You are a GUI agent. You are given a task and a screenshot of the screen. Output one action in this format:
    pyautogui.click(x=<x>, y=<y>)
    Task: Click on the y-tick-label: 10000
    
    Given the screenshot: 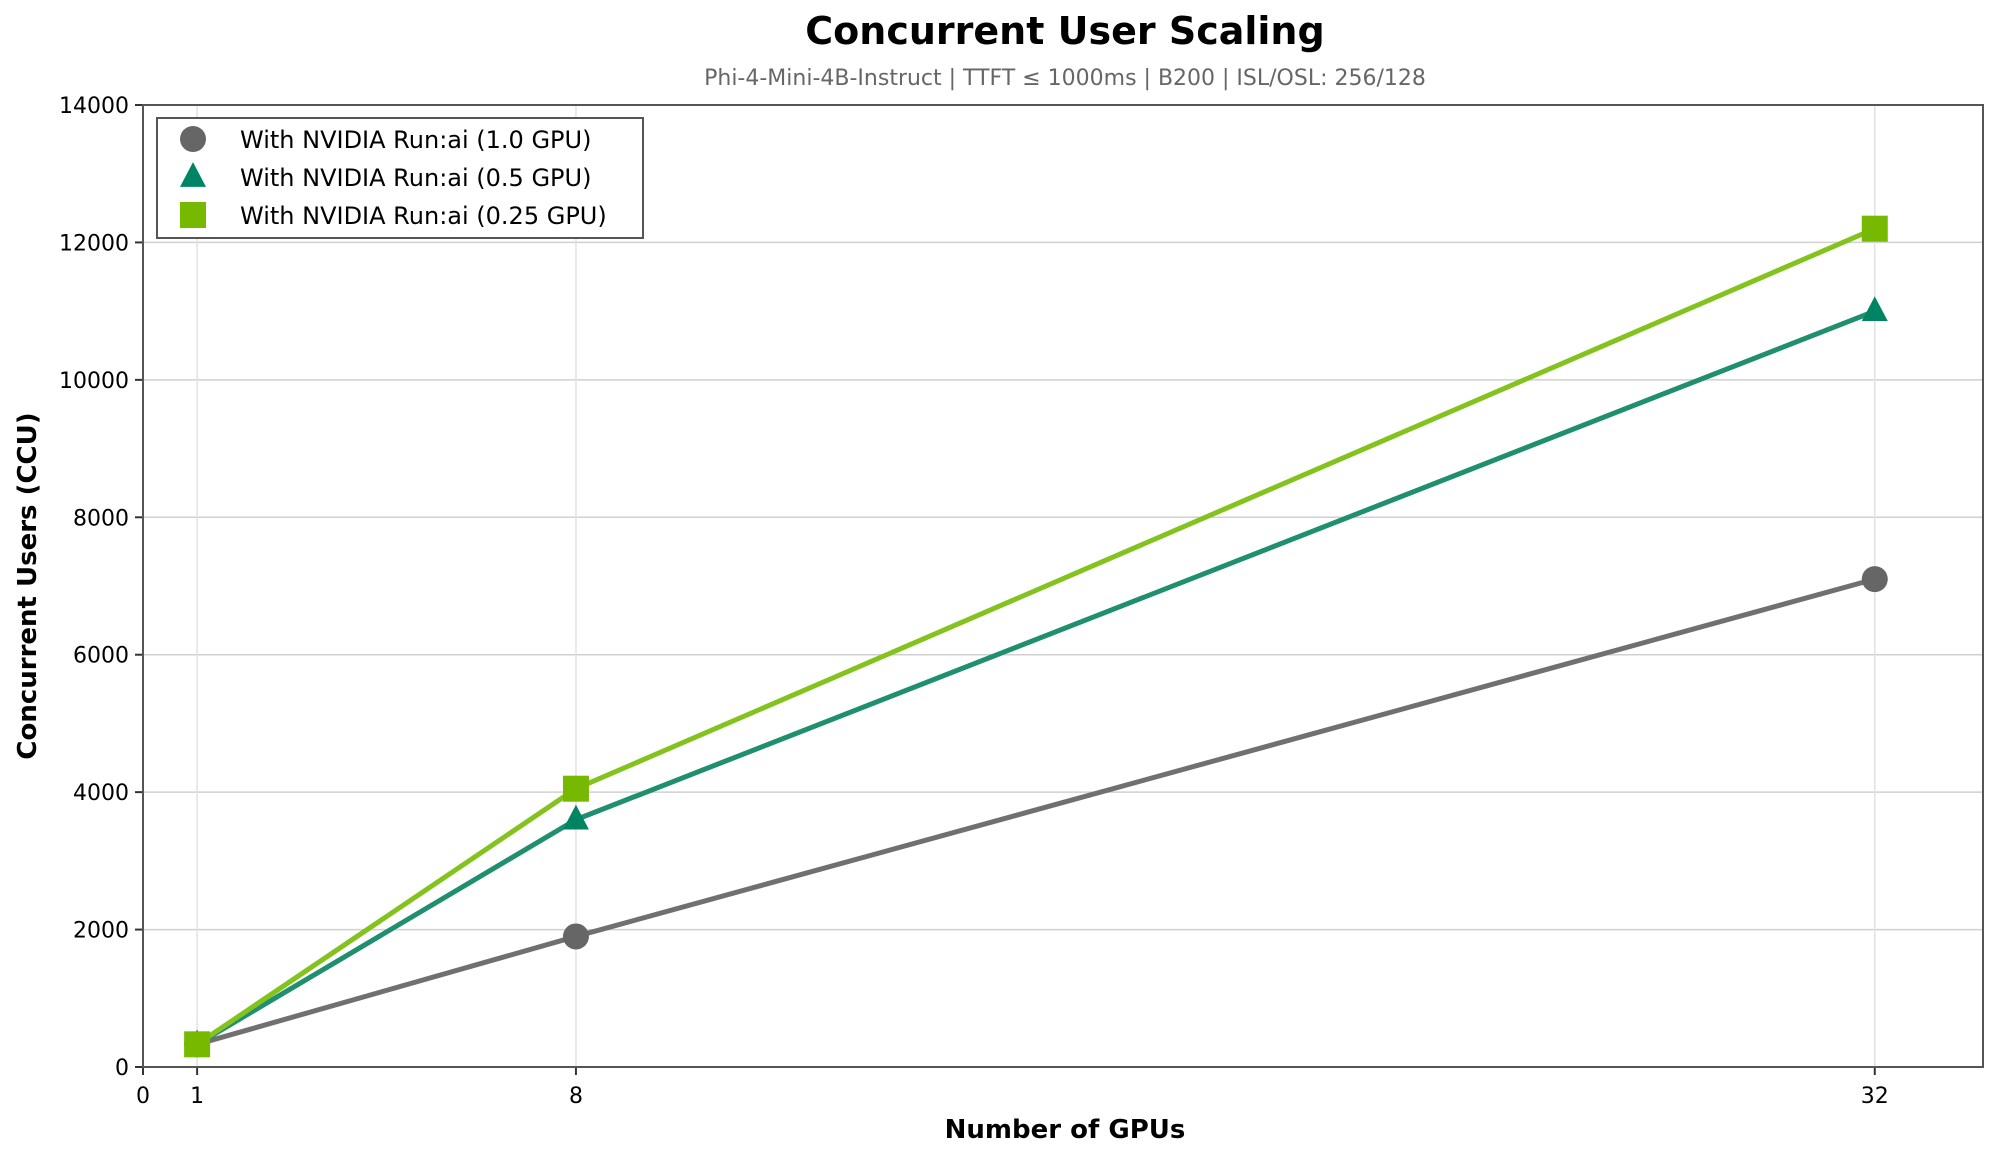 What is the action you would take?
    pyautogui.click(x=94, y=381)
    